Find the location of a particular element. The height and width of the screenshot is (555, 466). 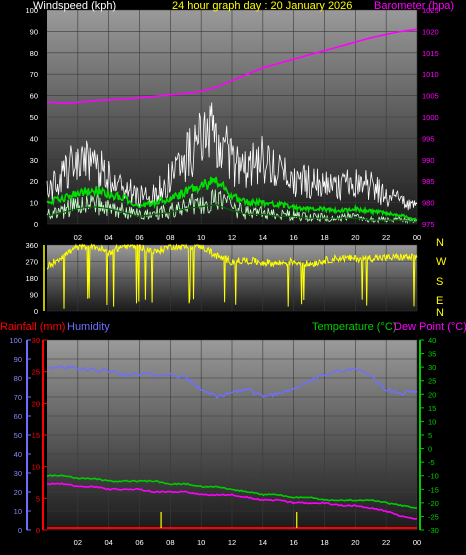

temp-tick-label: -5 is located at coordinates (431, 462).